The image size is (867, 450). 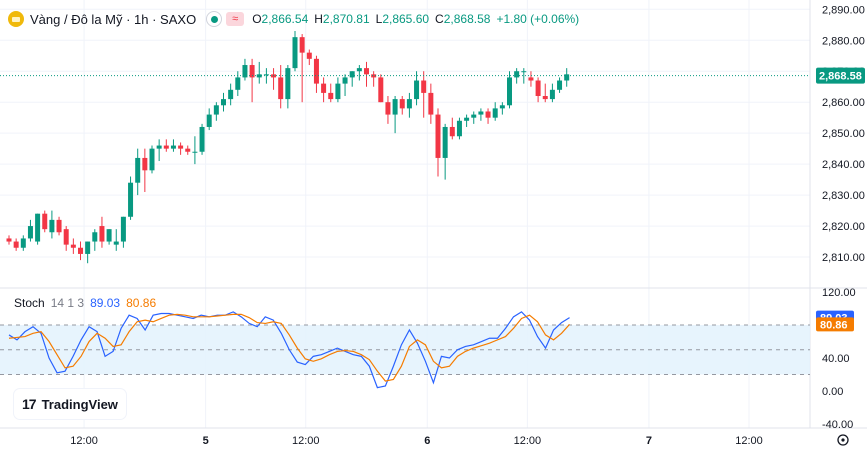 I want to click on settings-gear-icon, so click(x=843, y=440).